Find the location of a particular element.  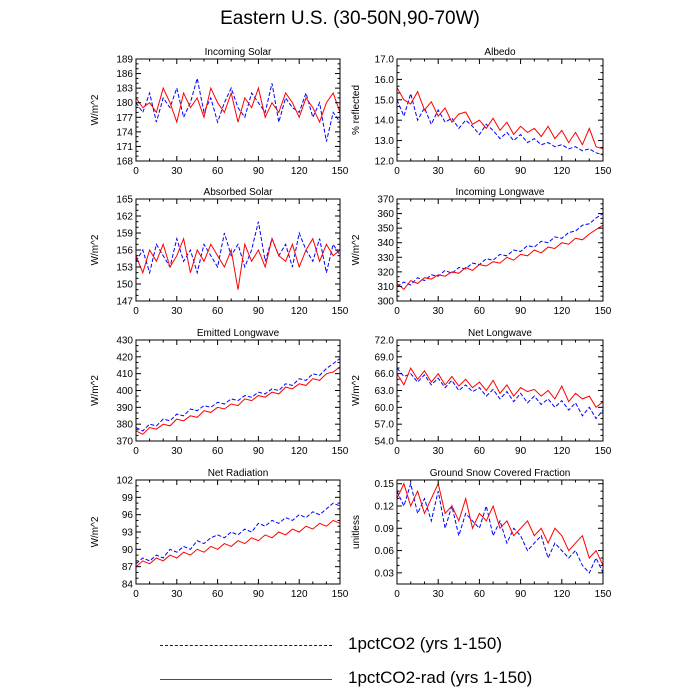

panel-title: Incoming Longwave is located at coordinates (500, 192).